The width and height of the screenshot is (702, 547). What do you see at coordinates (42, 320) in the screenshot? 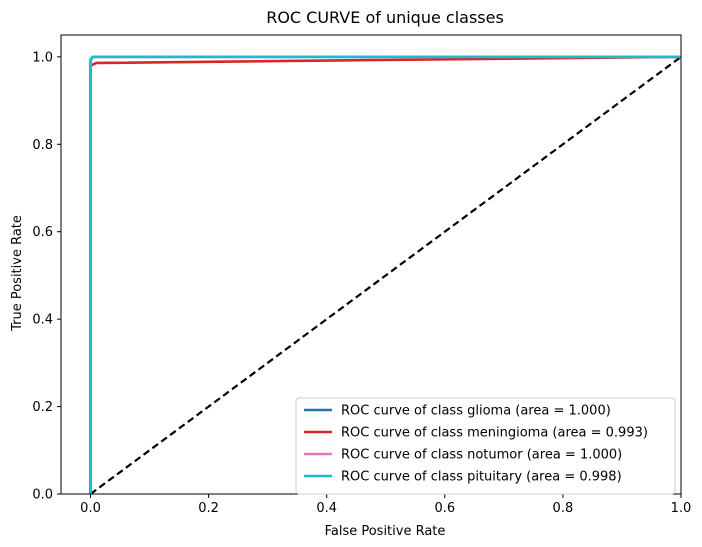
I see `y-tick-label: 0.4` at bounding box center [42, 320].